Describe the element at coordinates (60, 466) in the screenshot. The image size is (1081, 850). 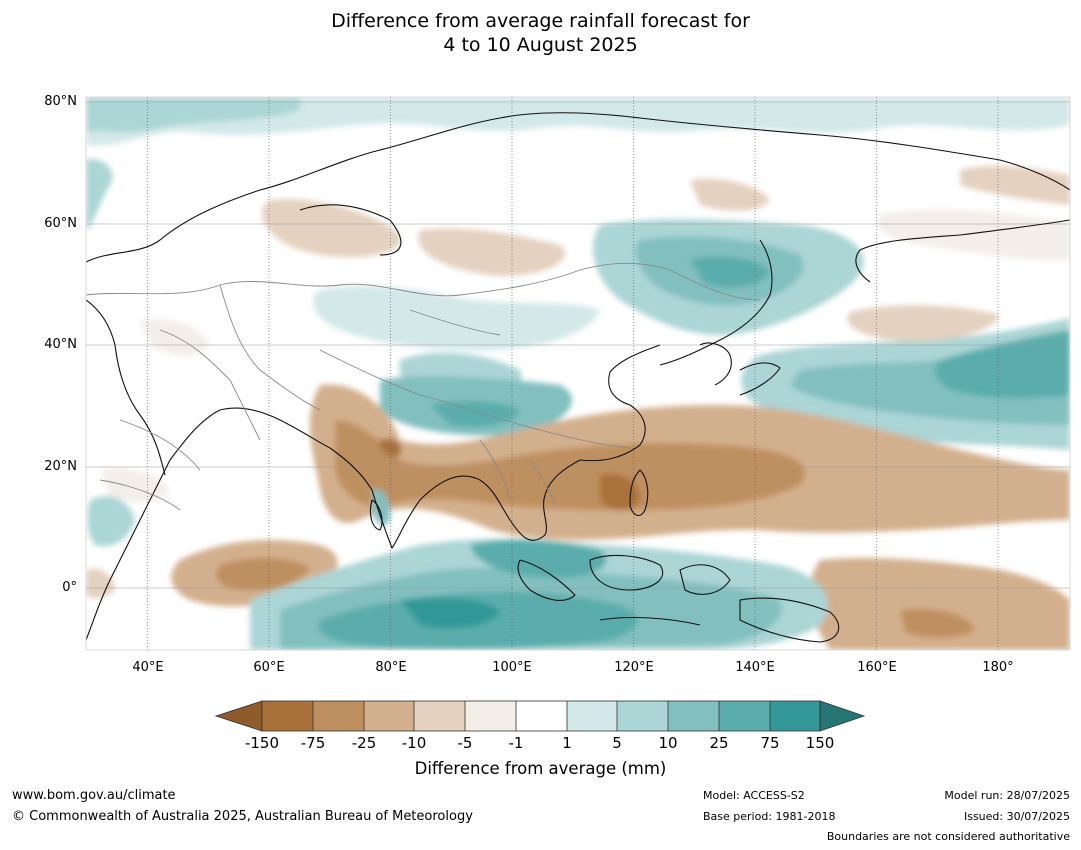
I see `lat-label: 20°N` at that location.